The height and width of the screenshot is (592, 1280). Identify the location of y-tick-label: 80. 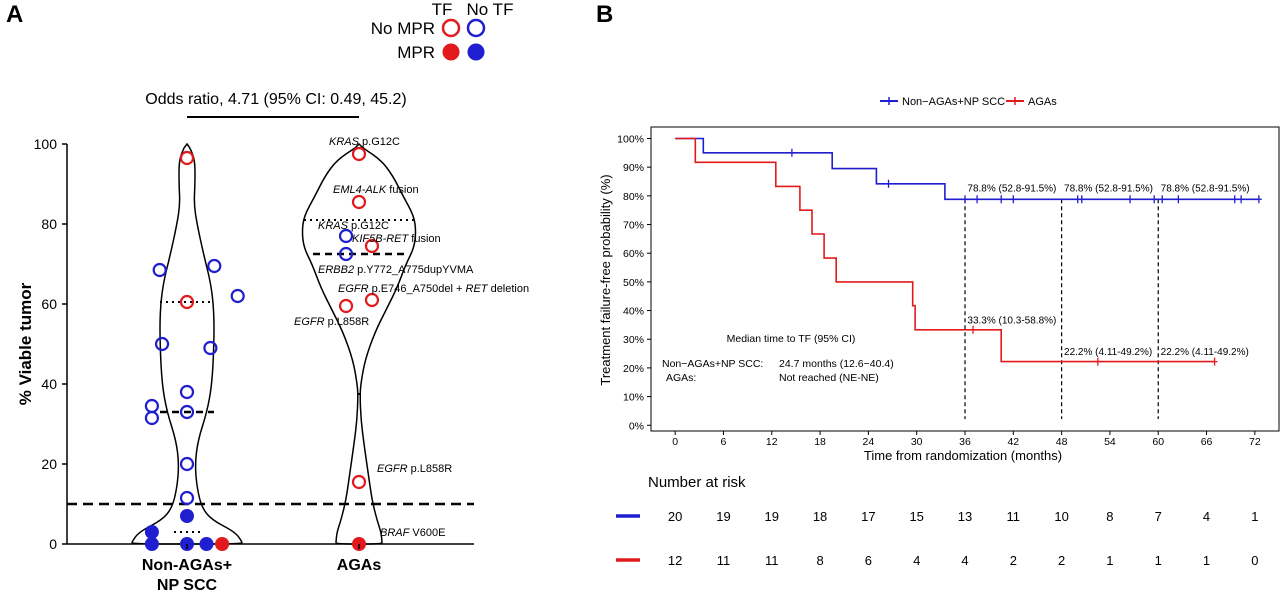
(49, 224).